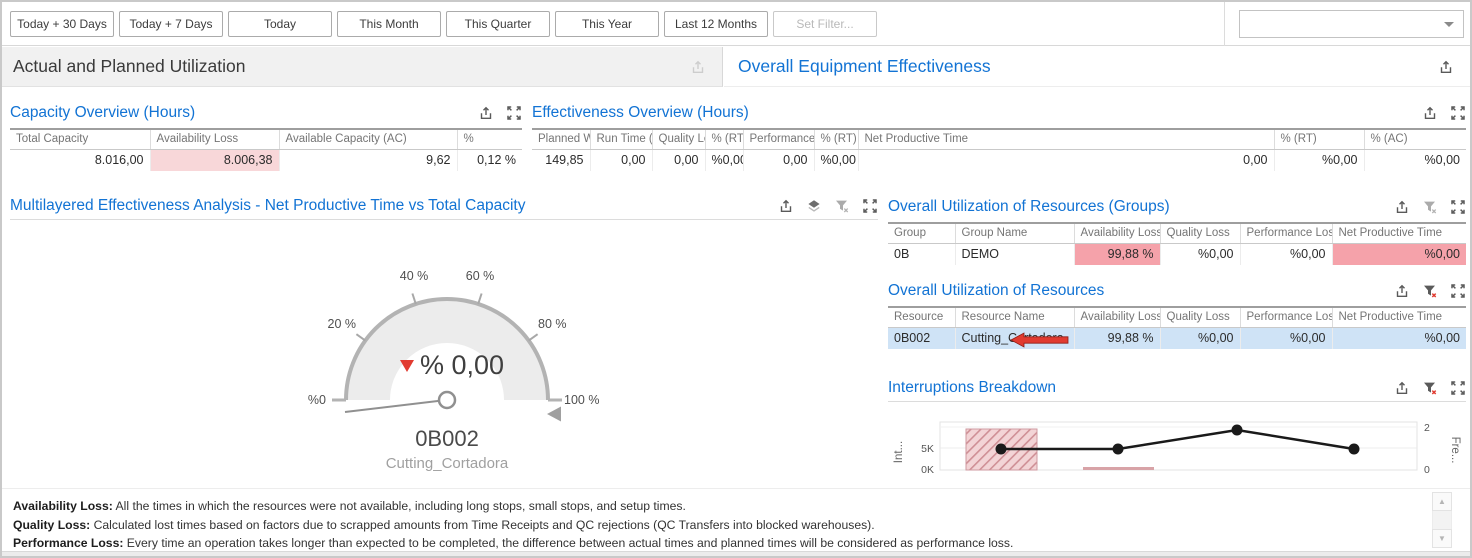 Image resolution: width=1472 pixels, height=558 pixels. Describe the element at coordinates (561, 160) in the screenshot. I see `cell-planned-work: 149,85` at that location.